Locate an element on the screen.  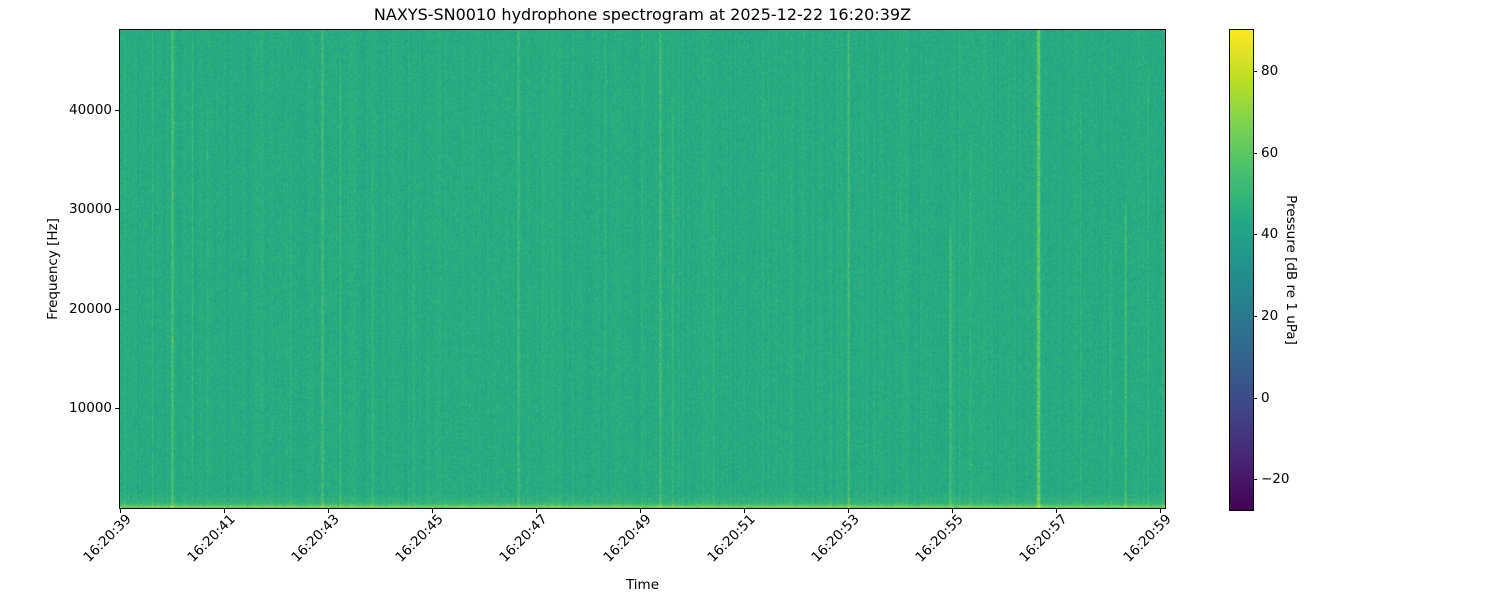
colorbar-gradient is located at coordinates (1241, 270).